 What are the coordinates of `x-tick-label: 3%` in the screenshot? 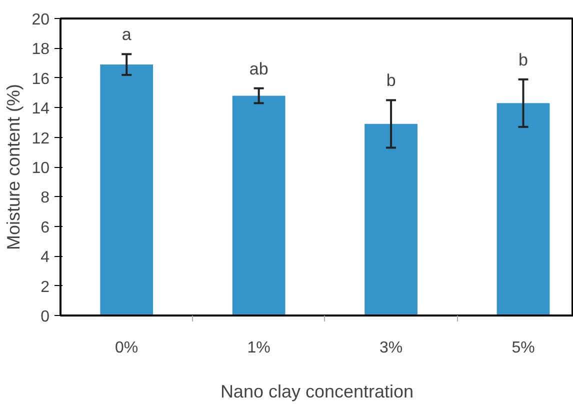 It's located at (391, 348).